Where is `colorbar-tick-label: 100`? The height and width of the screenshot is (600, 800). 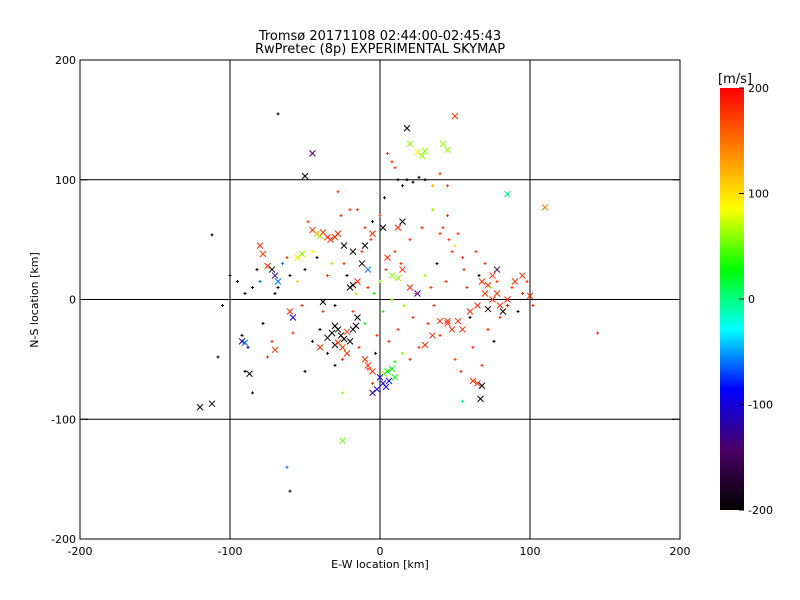 colorbar-tick-label: 100 is located at coordinates (758, 194).